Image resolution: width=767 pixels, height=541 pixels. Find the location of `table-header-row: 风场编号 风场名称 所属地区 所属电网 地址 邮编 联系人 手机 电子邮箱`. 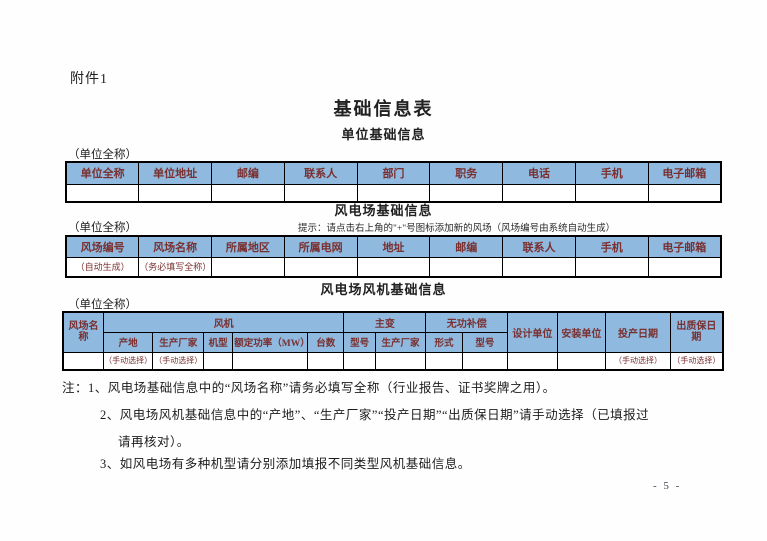

table-header-row: 风场编号 风场名称 所属地区 所属电网 地址 邮编 联系人 手机 电子邮箱 is located at coordinates (393, 246).